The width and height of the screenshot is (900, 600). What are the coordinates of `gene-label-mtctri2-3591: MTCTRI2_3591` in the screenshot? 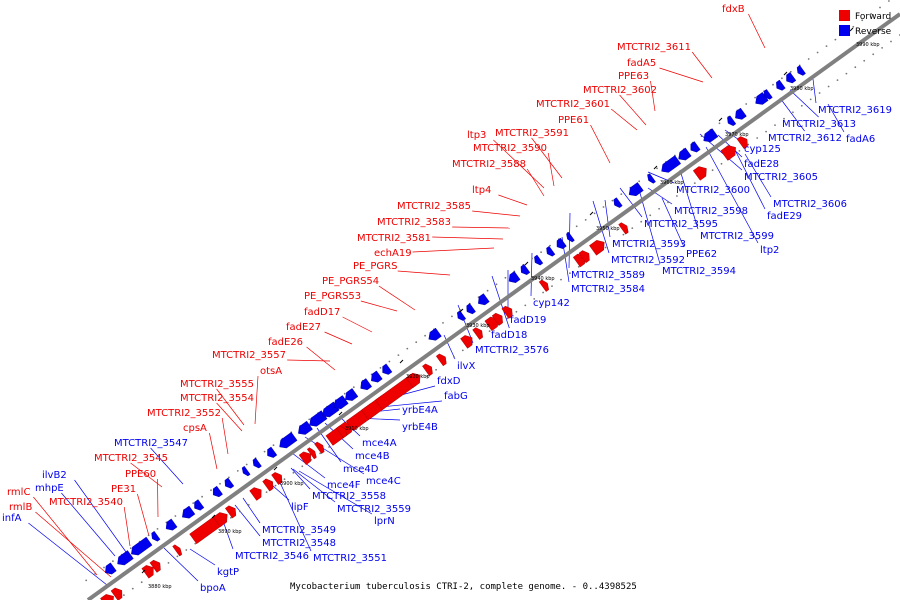 It's located at (532, 133).